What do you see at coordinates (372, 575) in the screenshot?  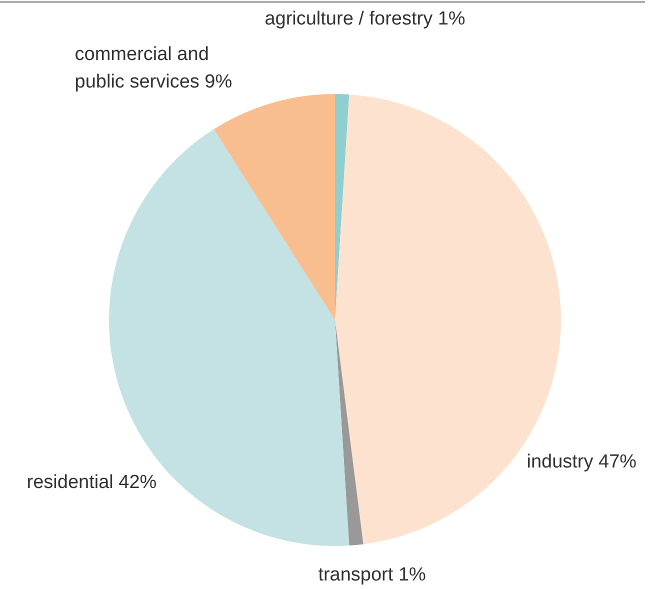 I see `slice-label: transport 1%` at bounding box center [372, 575].